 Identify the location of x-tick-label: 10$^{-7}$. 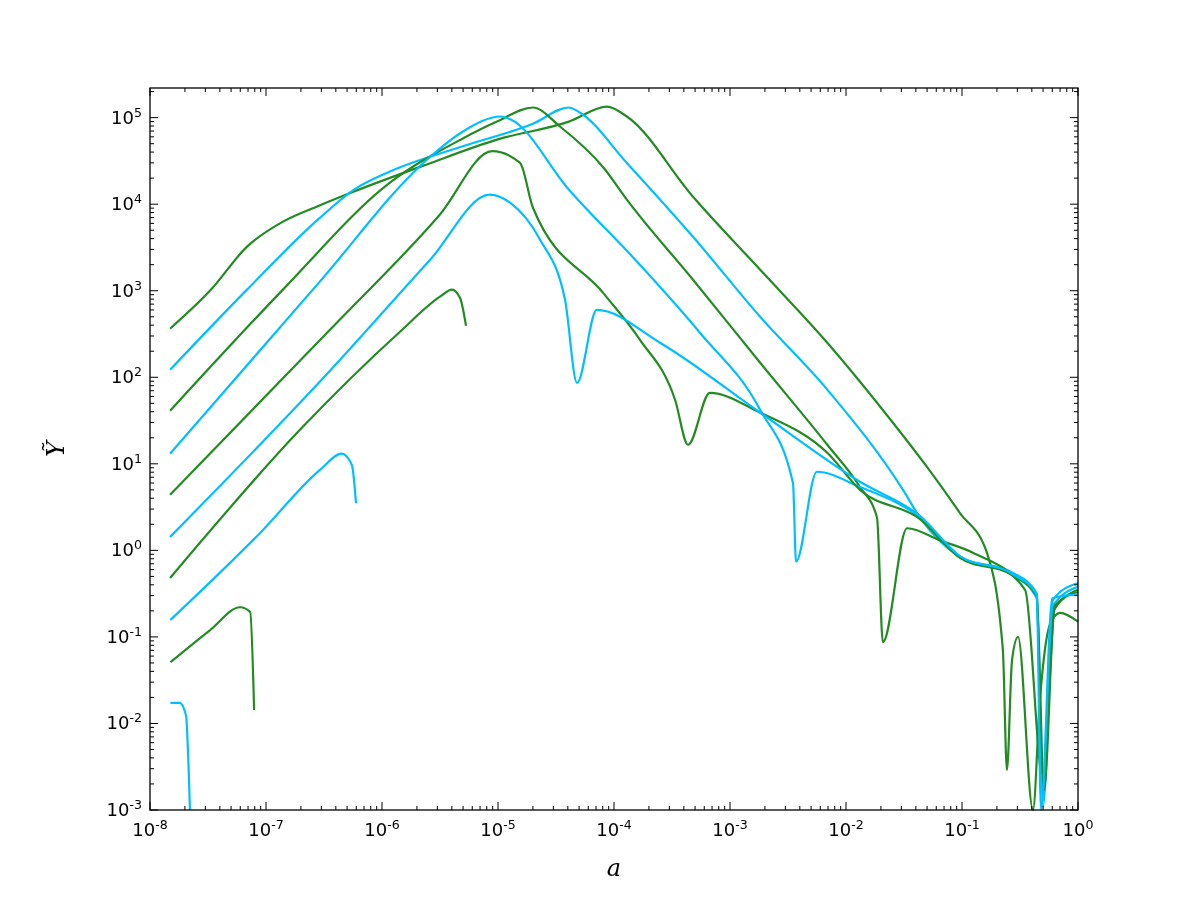
(266, 828).